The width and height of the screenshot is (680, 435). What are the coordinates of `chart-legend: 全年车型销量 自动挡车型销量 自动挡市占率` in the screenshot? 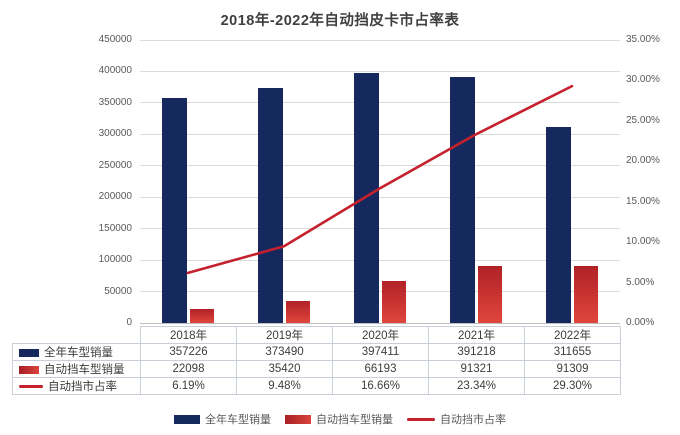 It's located at (340, 419).